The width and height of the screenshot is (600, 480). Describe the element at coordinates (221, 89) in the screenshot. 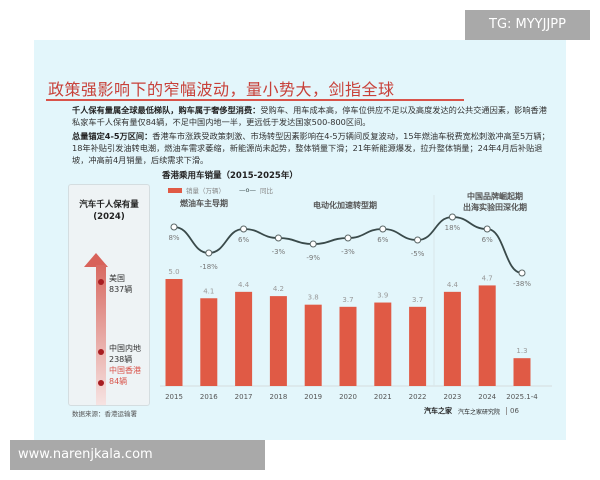

I see `page-title: 政策强影响下的窄幅波动，量小势大，剑指全球` at that location.